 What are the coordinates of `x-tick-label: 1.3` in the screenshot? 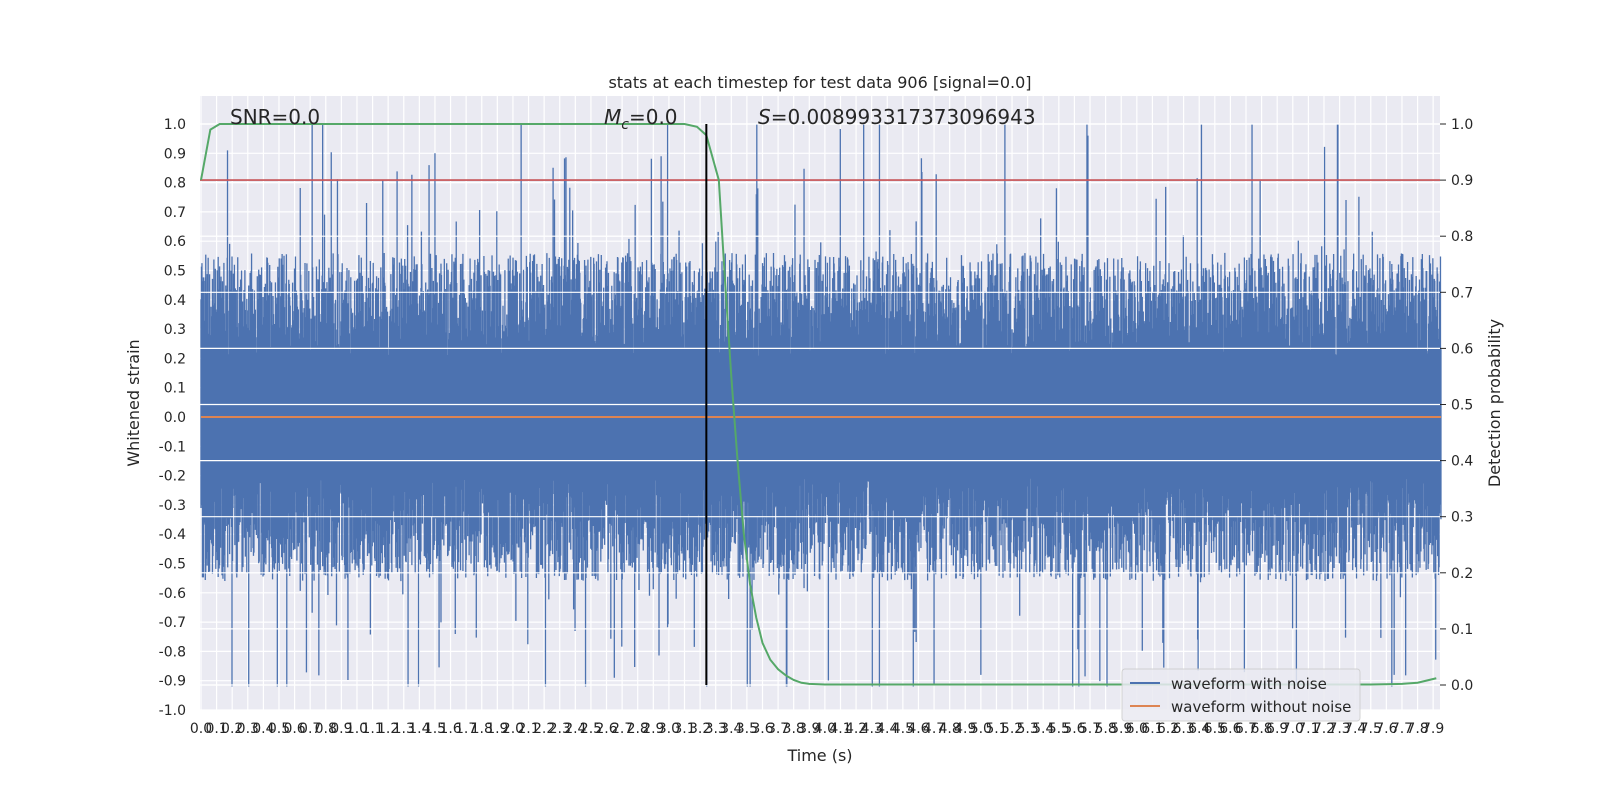 It's located at (404, 729).